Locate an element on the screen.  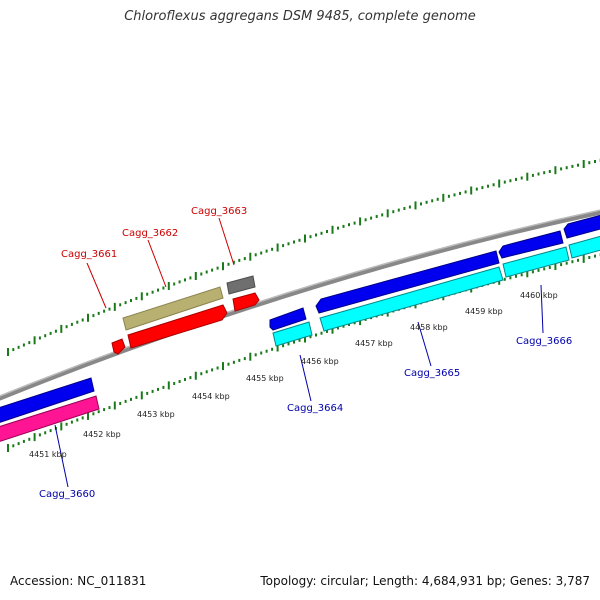
gene-label-Cagg_3664: Cagg_3664 is located at coordinates (315, 408).